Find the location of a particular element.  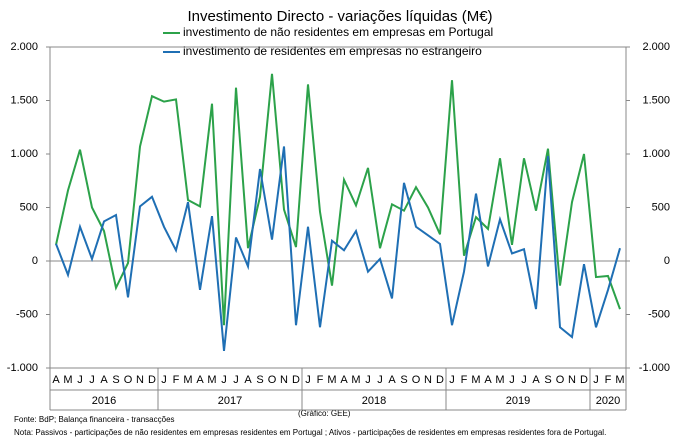

group-label: 2016 is located at coordinates (104, 401).